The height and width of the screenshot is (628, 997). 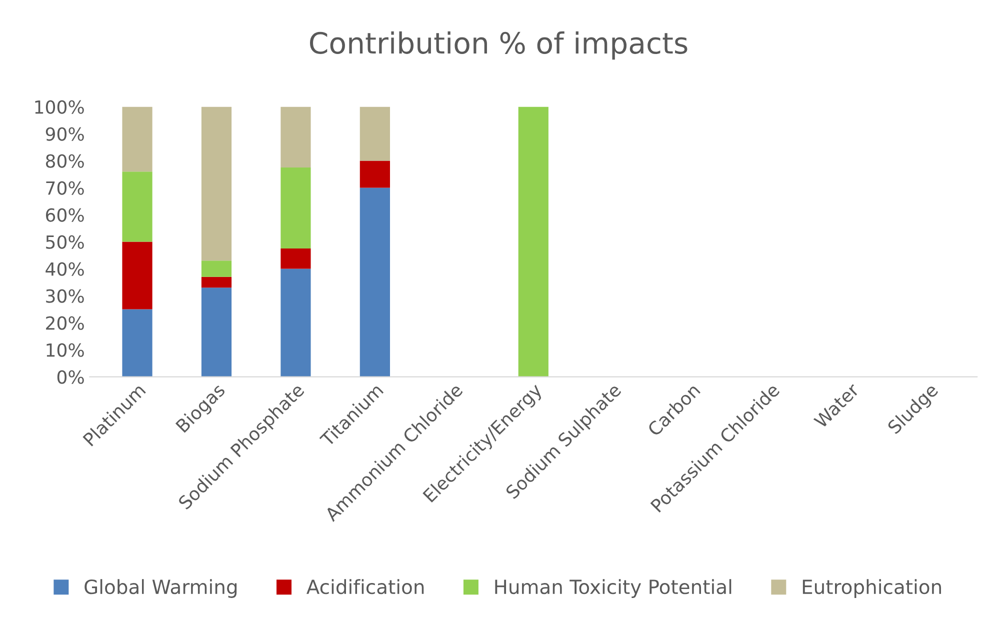 I want to click on legend-label: Acidification, so click(x=365, y=586).